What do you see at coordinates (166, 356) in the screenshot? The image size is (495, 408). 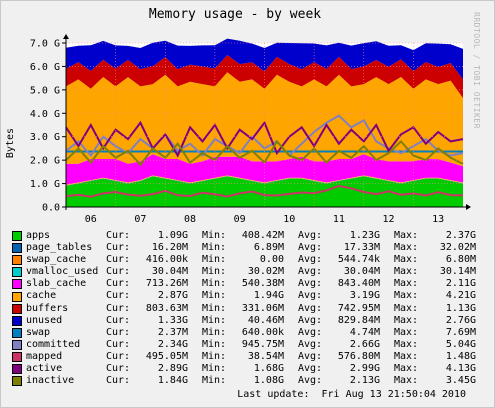 I see `legend-cur-value: 495.05M` at bounding box center [166, 356].